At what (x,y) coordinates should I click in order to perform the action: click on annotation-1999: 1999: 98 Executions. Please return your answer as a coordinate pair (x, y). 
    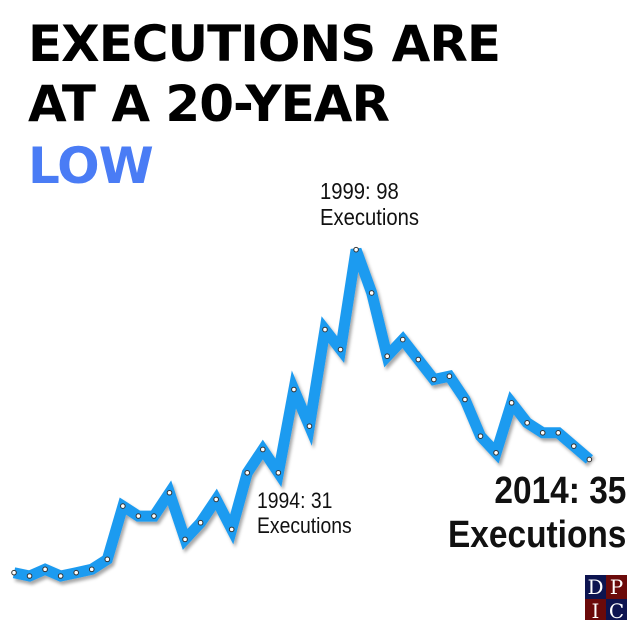
    Looking at the image, I should click on (369, 204).